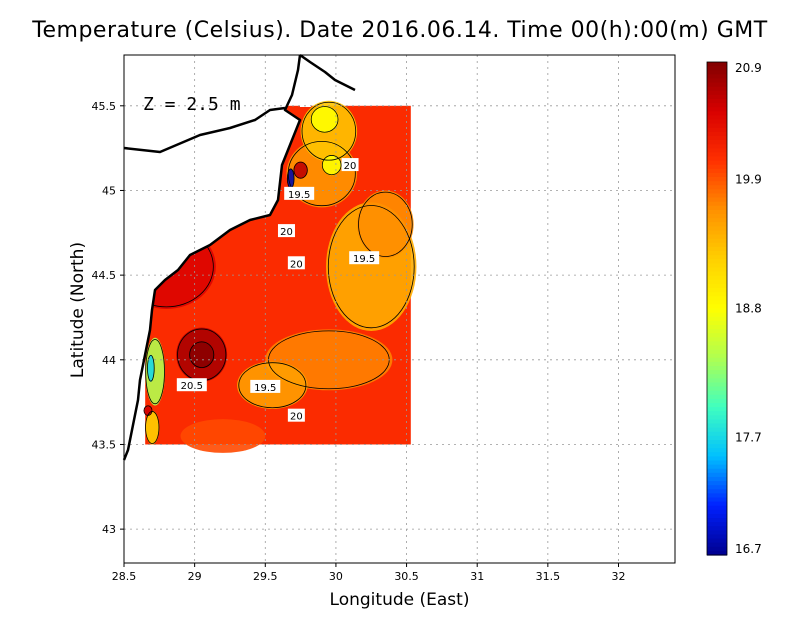 The width and height of the screenshot is (800, 618). Describe the element at coordinates (748, 309) in the screenshot. I see `colorbar-tick-label: 18.8` at that location.